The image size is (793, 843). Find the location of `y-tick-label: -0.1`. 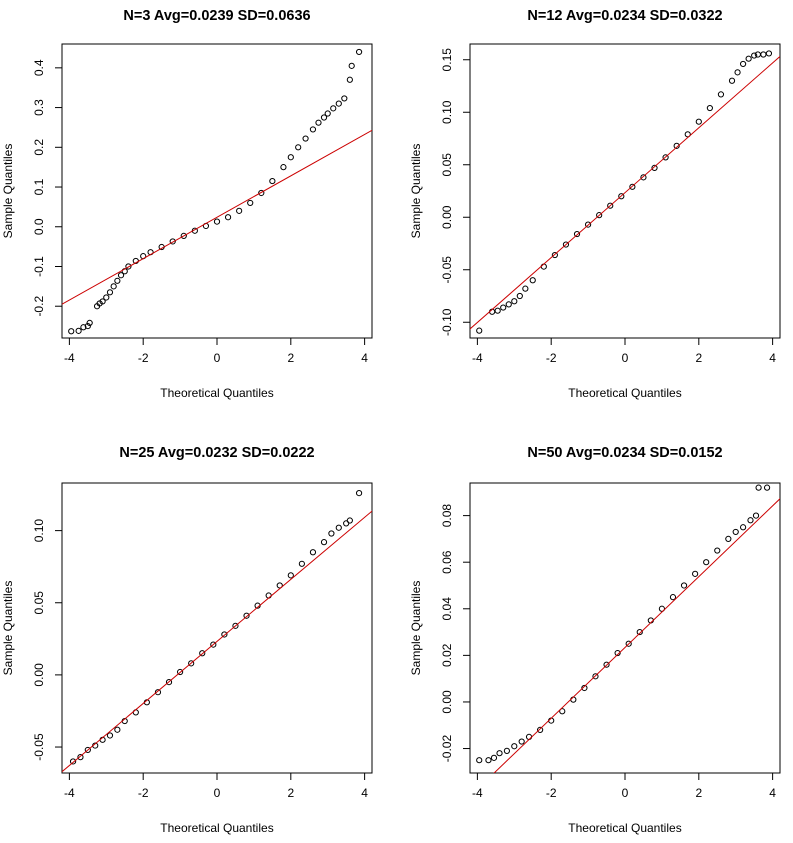

y-tick-label: -0.1 is located at coordinates (39, 266).